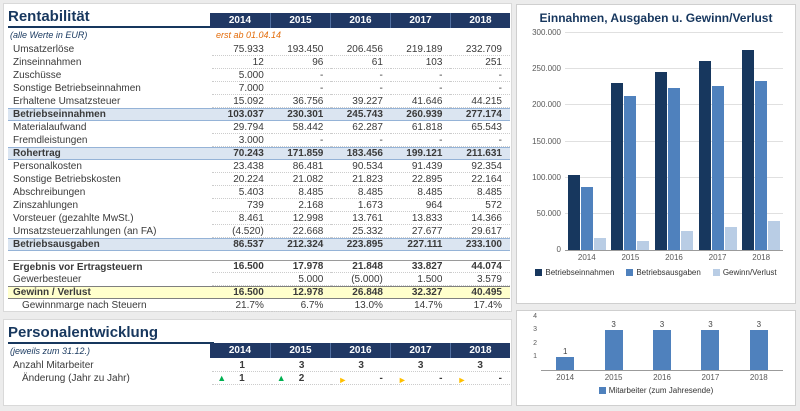 This screenshot has width=800, height=411. Describe the element at coordinates (52, 292) in the screenshot. I see `row-label: Gewinn / Verlust` at that location.